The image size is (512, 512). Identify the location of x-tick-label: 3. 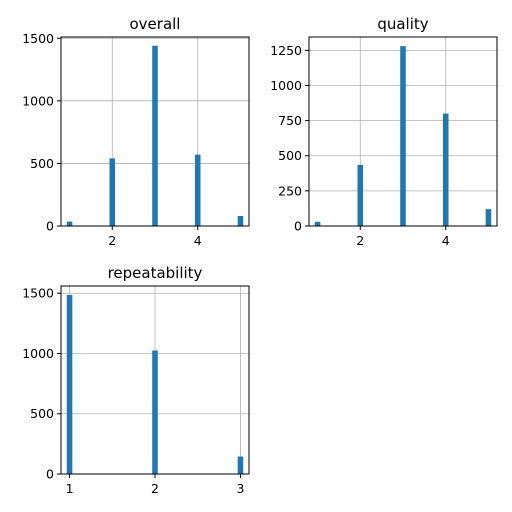
(240, 488).